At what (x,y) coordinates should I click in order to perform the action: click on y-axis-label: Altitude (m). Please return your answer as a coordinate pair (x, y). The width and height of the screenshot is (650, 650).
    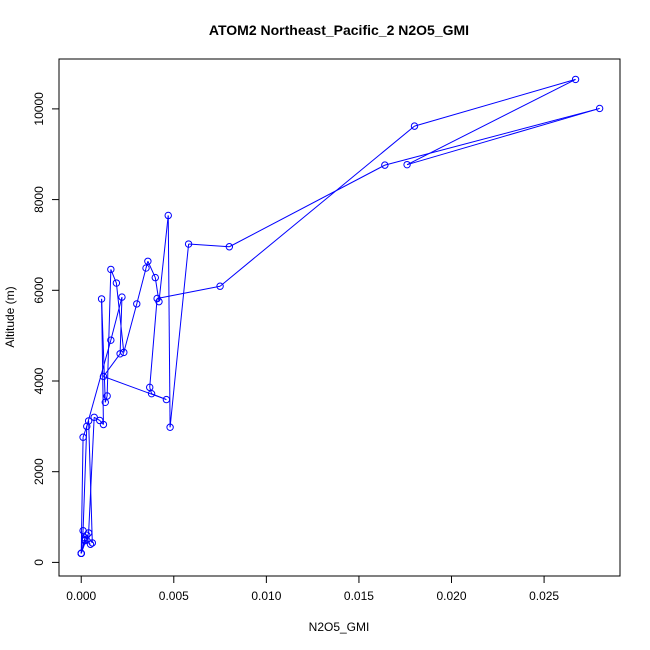
    Looking at the image, I should click on (10, 316).